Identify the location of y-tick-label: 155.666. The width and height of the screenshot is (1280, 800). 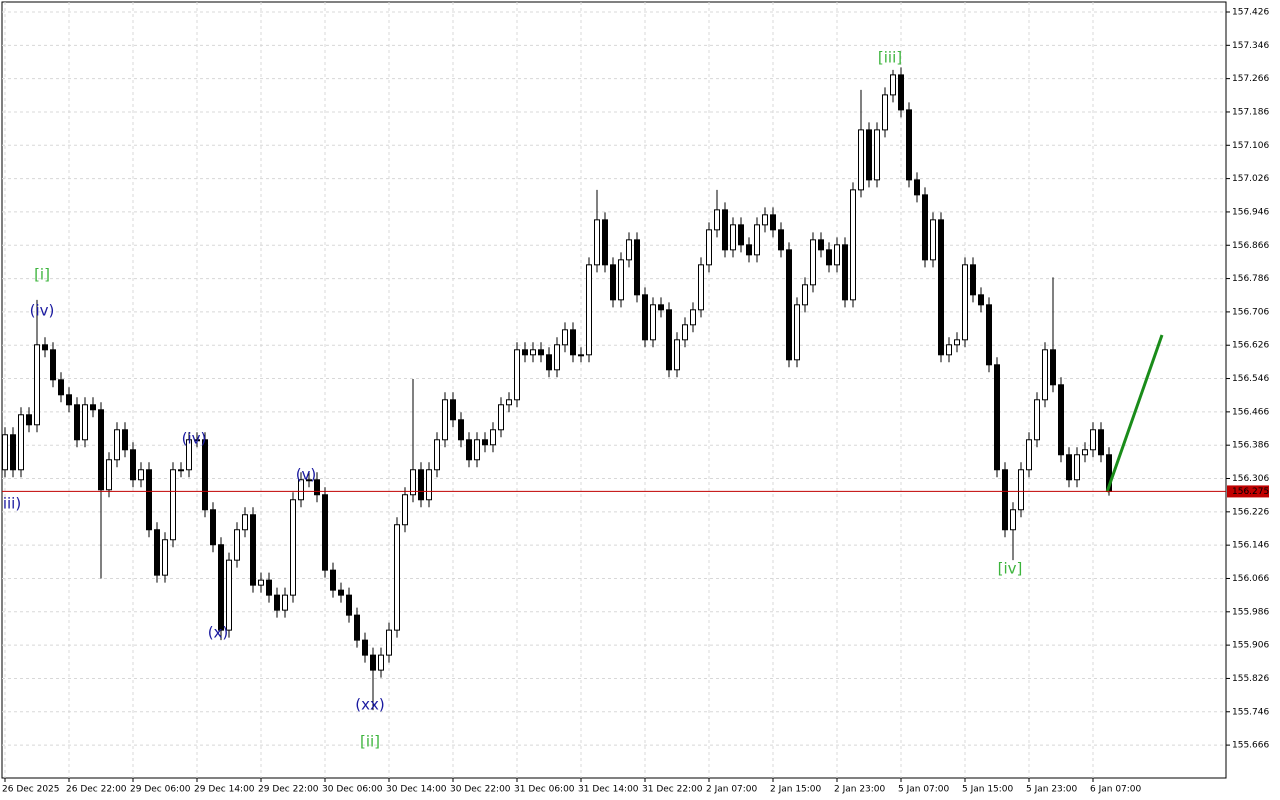
(1250, 746).